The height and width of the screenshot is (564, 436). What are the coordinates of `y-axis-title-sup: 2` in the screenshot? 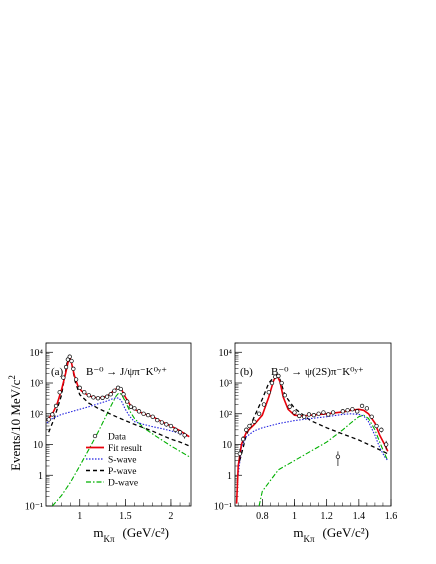 It's located at (12, 377).